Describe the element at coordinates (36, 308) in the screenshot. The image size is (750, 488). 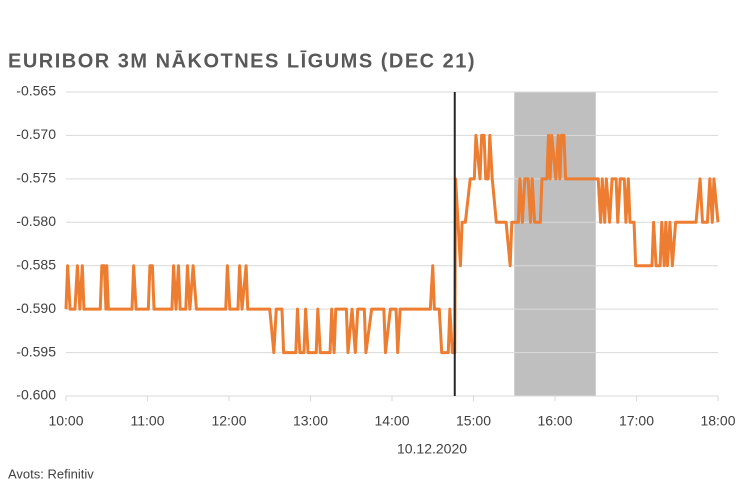
I see `y-tick-label: -0.590` at that location.